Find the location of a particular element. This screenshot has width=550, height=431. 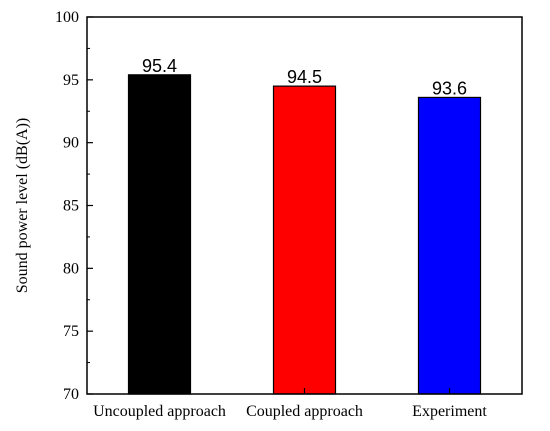

y-tick-label: 100 is located at coordinates (67, 17).